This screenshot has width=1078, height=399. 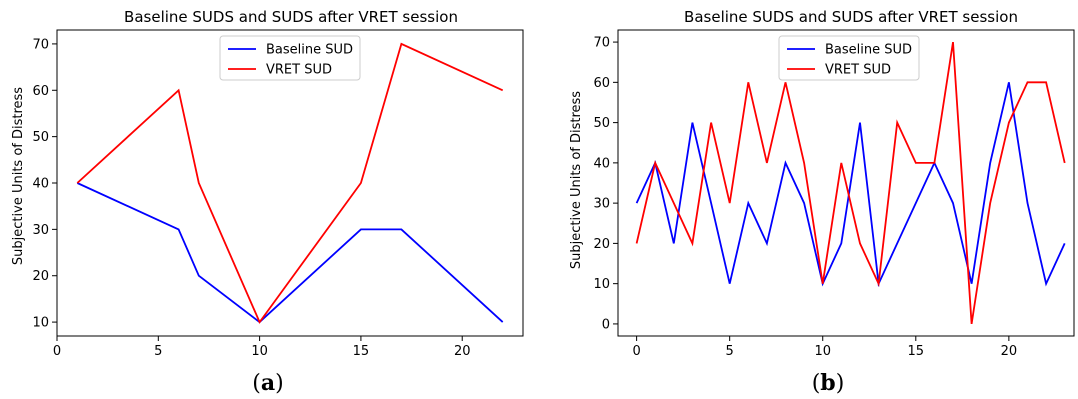 What do you see at coordinates (267, 383) in the screenshot?
I see `panel-label-a: (a)` at bounding box center [267, 383].